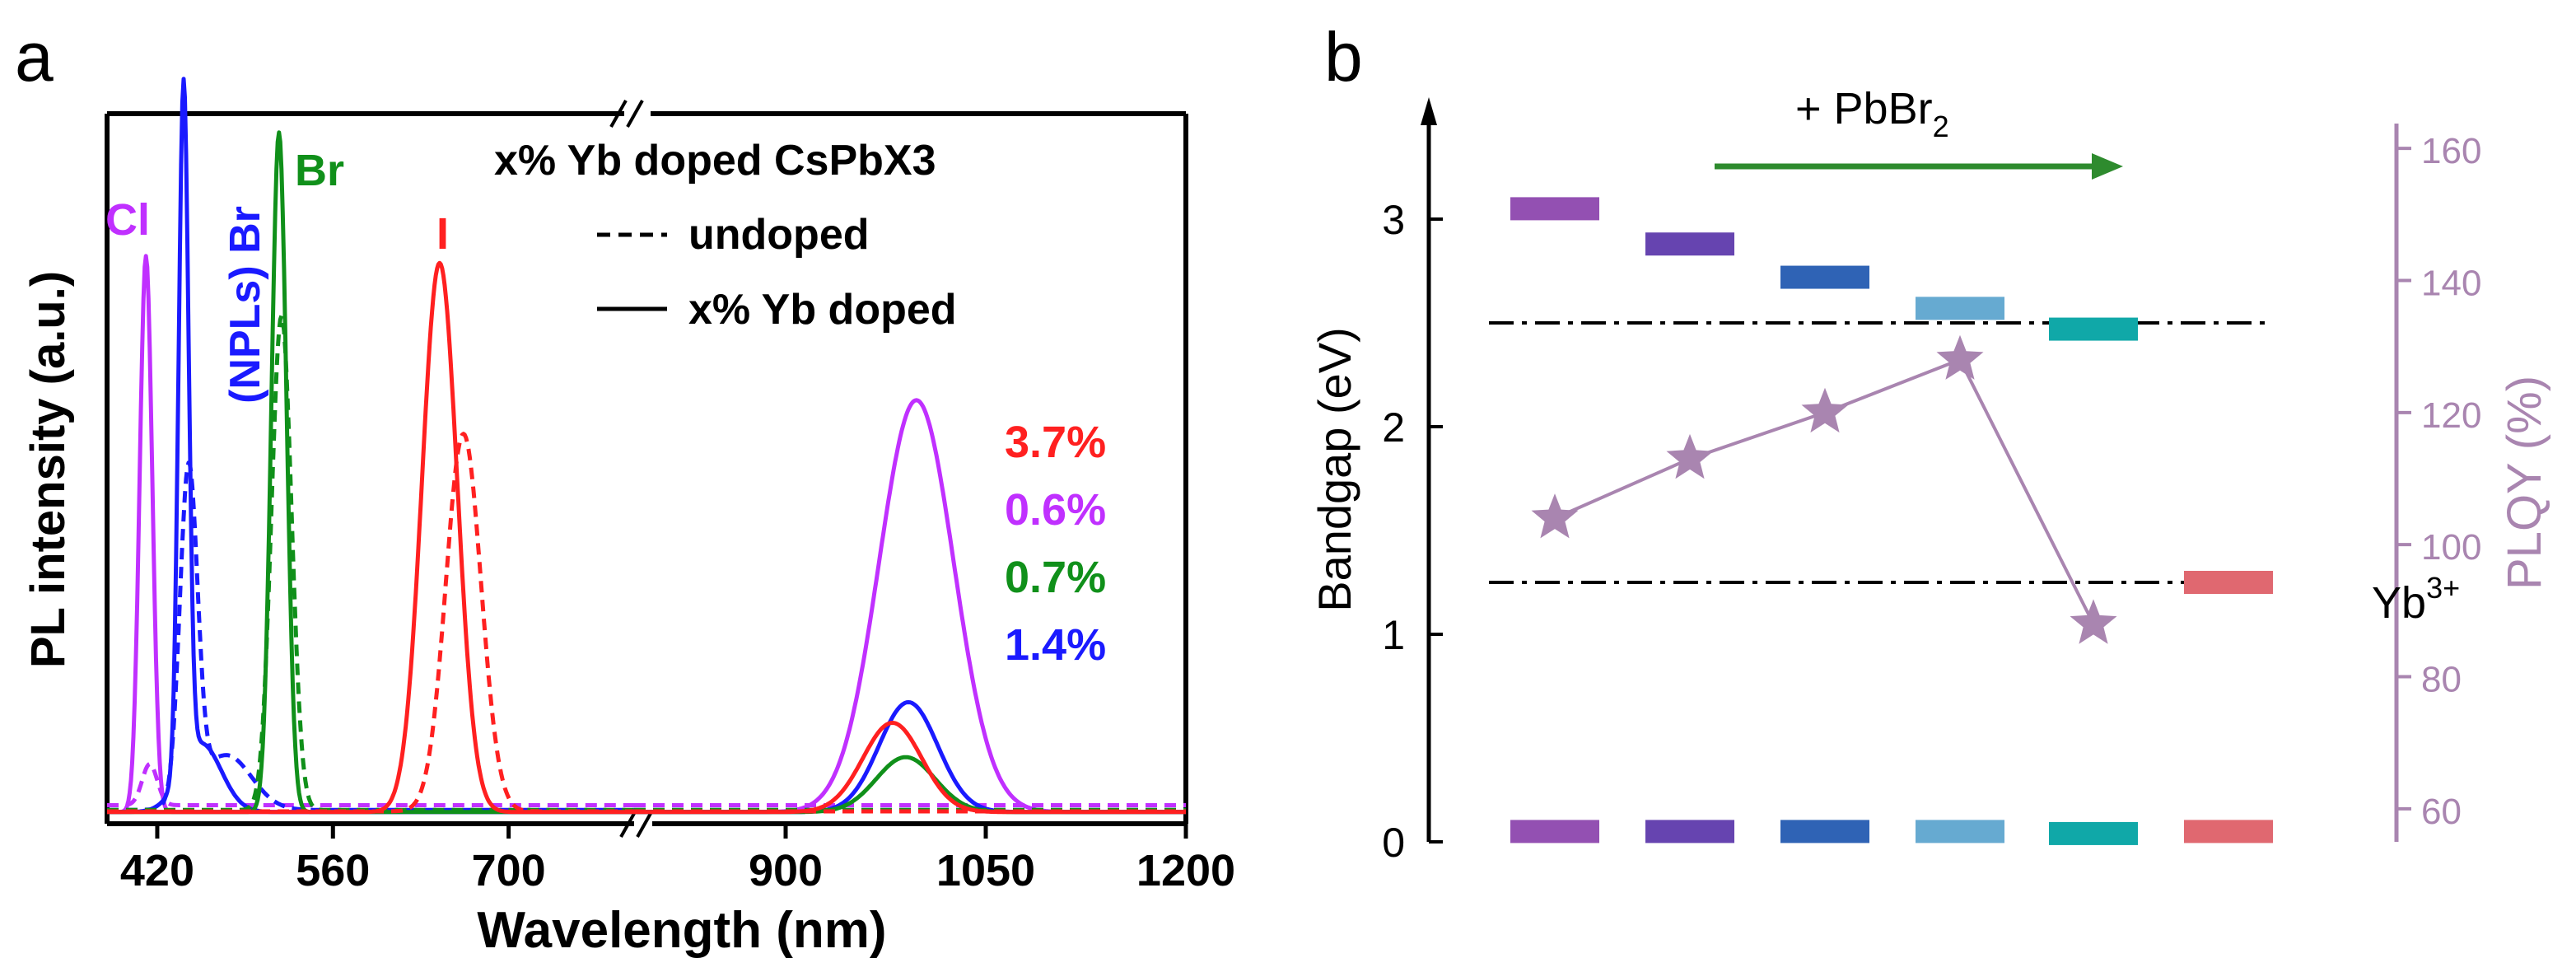 This screenshot has width=2576, height=972. I want to click on panel-b-right-ticks: 60 80 100 120 140 160, so click(2438, 481).